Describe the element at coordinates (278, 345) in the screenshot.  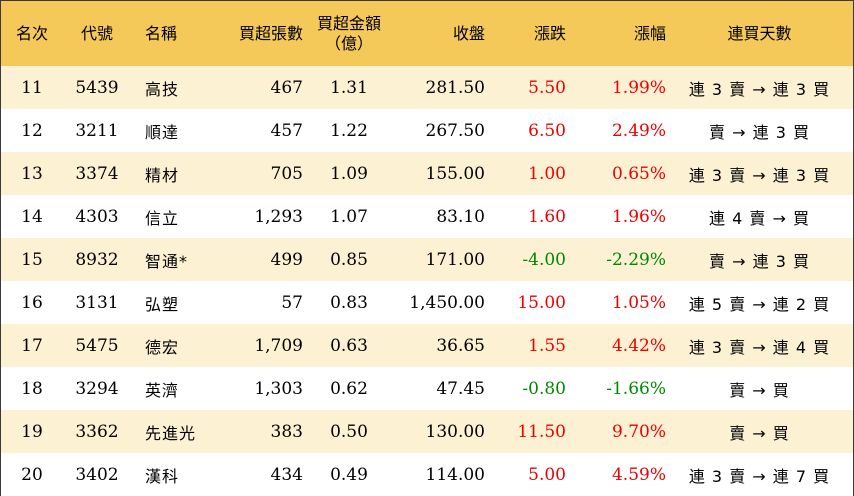
I see `cell-net-buy-lots: 1,709` at that location.